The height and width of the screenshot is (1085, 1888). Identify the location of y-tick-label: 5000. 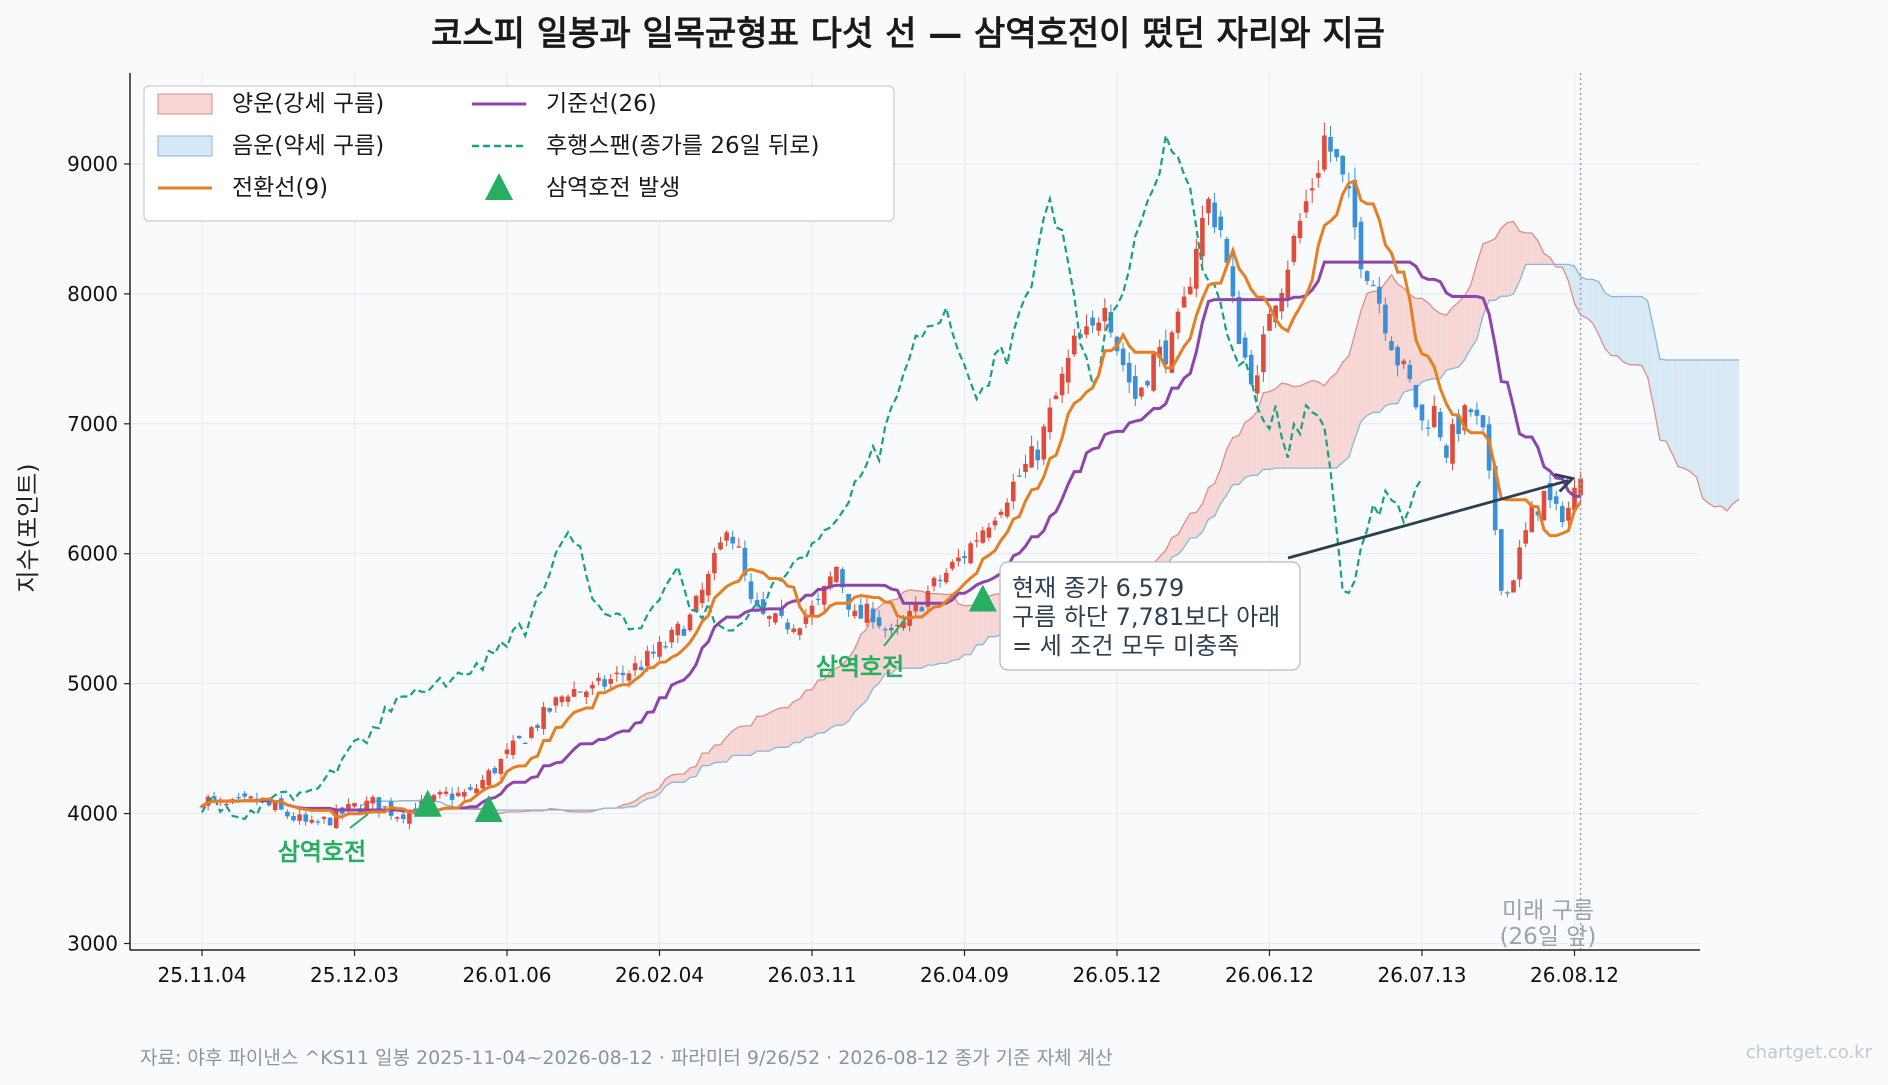
(92, 684).